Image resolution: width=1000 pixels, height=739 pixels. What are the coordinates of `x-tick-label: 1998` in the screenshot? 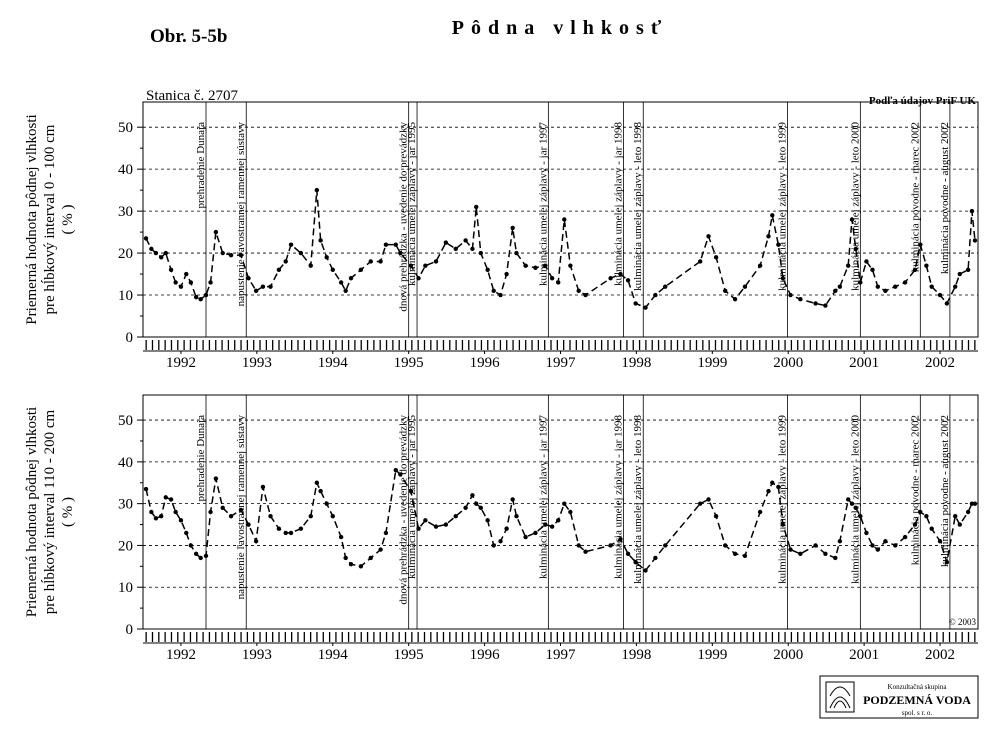 It's located at (636, 655).